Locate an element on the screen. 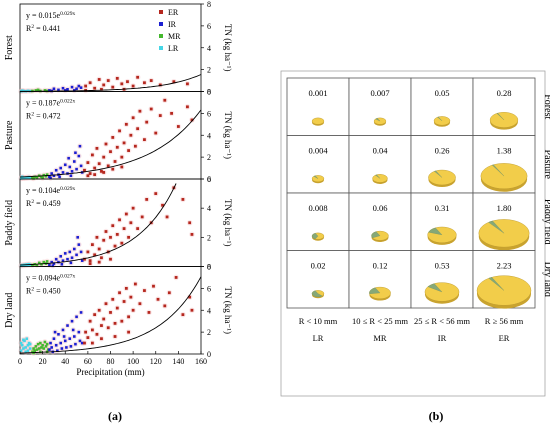 Image resolution: width=550 pixels, height=430 pixels. r2-value: = 0.472 is located at coordinates (48, 116).